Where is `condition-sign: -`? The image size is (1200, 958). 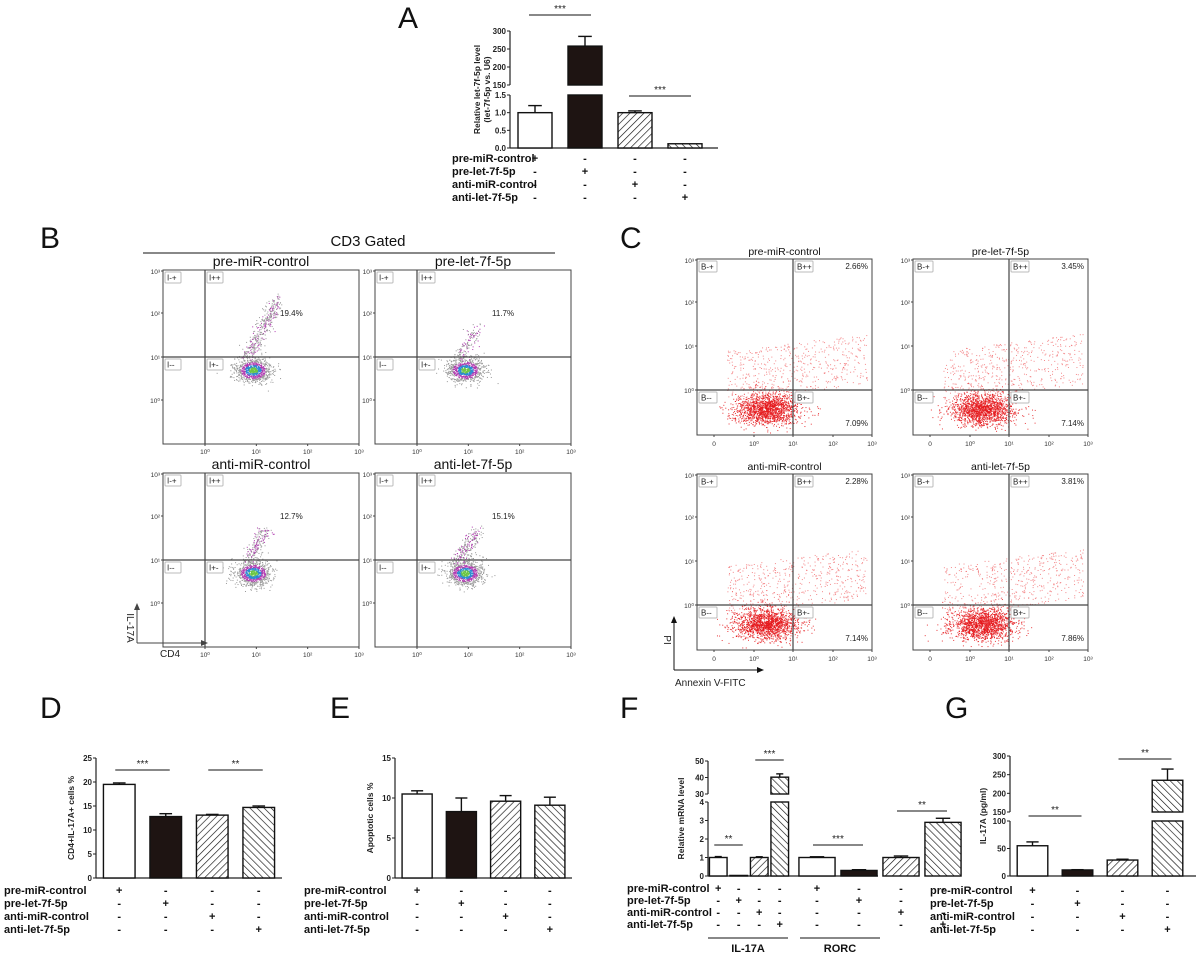
condition-sign: - is located at coordinates (535, 172).